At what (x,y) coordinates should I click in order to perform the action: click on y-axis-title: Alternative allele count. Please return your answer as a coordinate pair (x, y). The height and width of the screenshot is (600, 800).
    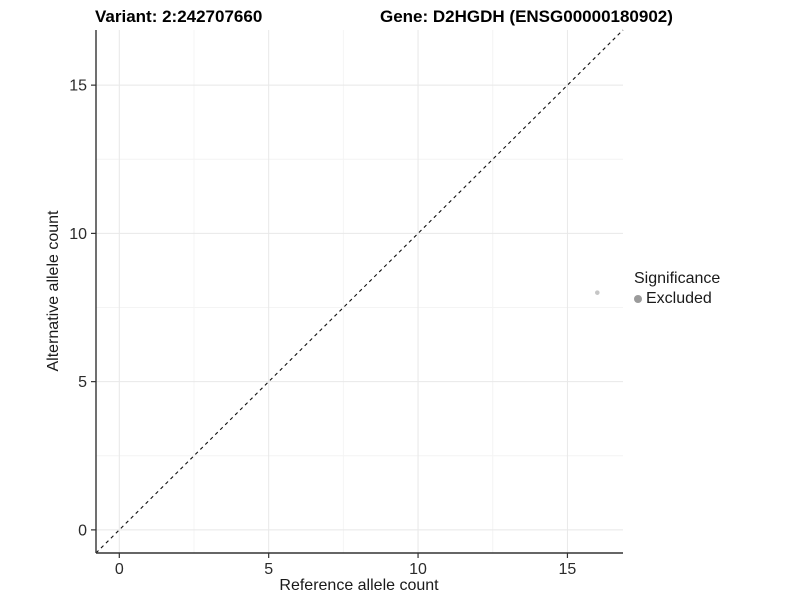
    Looking at the image, I should click on (53, 291).